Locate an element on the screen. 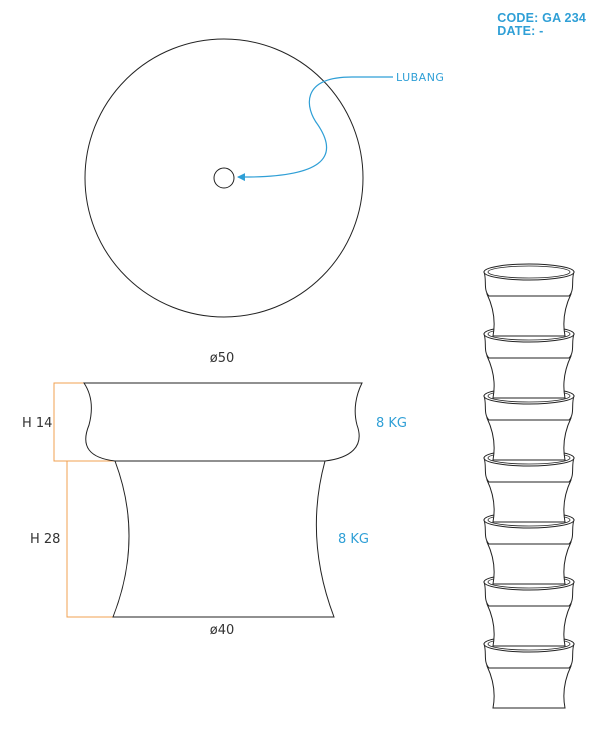 The height and width of the screenshot is (750, 600). bottom-diameter-label: ø40 is located at coordinates (222, 630).